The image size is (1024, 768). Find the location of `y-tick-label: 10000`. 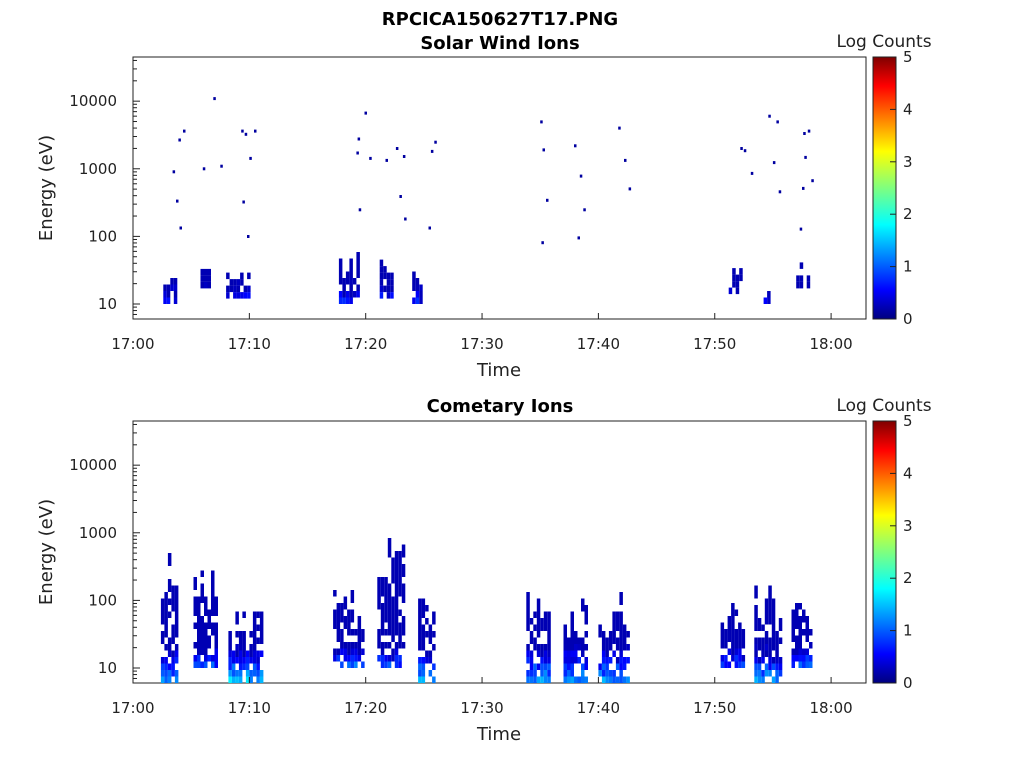

y-tick-label: 10000 is located at coordinates (93, 465).